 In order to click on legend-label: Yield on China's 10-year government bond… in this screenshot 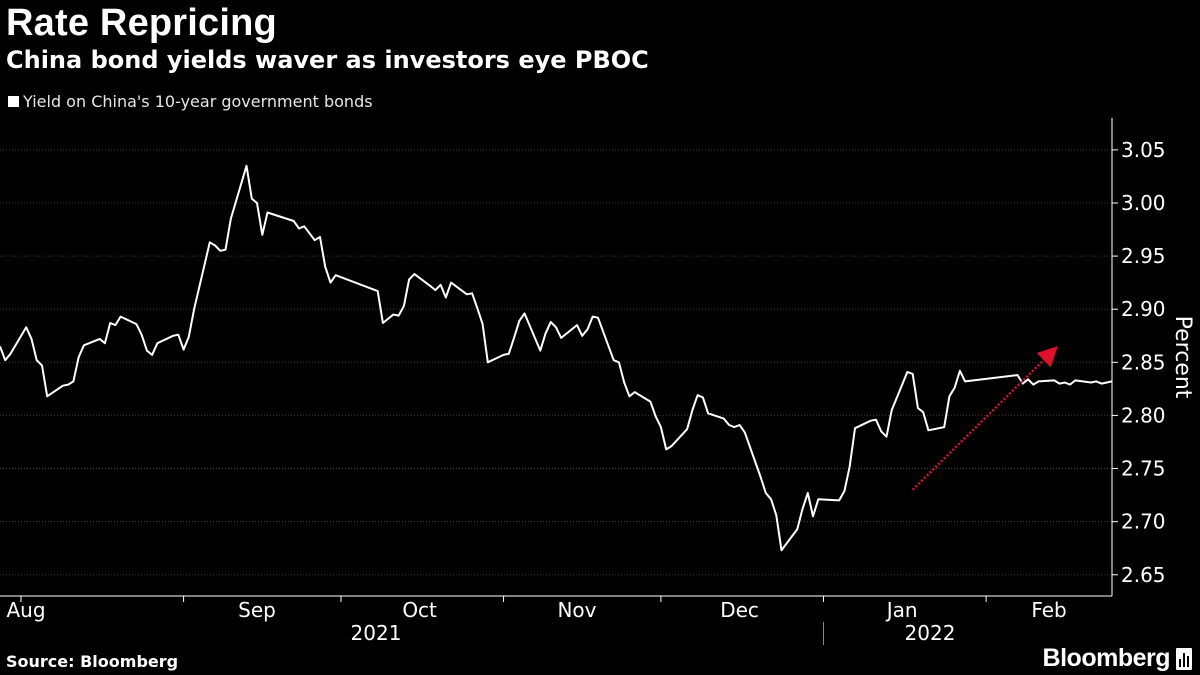, I will do `click(198, 101)`.